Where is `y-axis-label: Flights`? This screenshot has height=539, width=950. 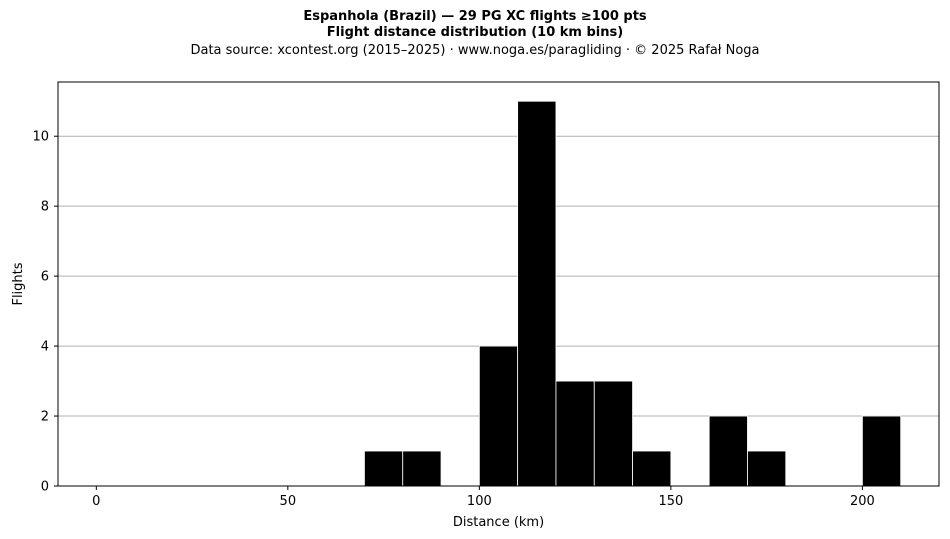
y-axis-label: Flights is located at coordinates (18, 283).